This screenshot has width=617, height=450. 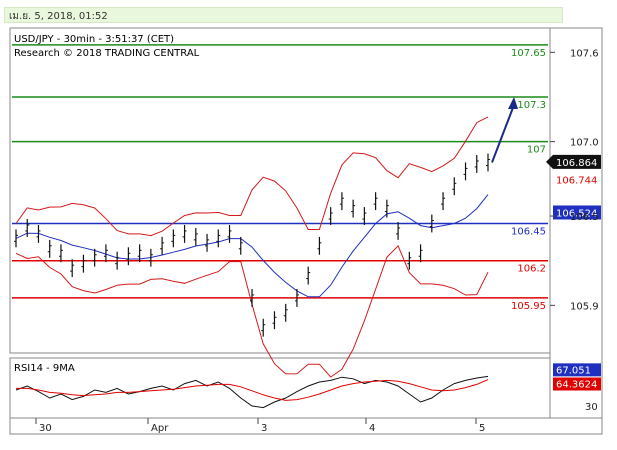 I want to click on level-label-3: 106.45, so click(x=528, y=231).